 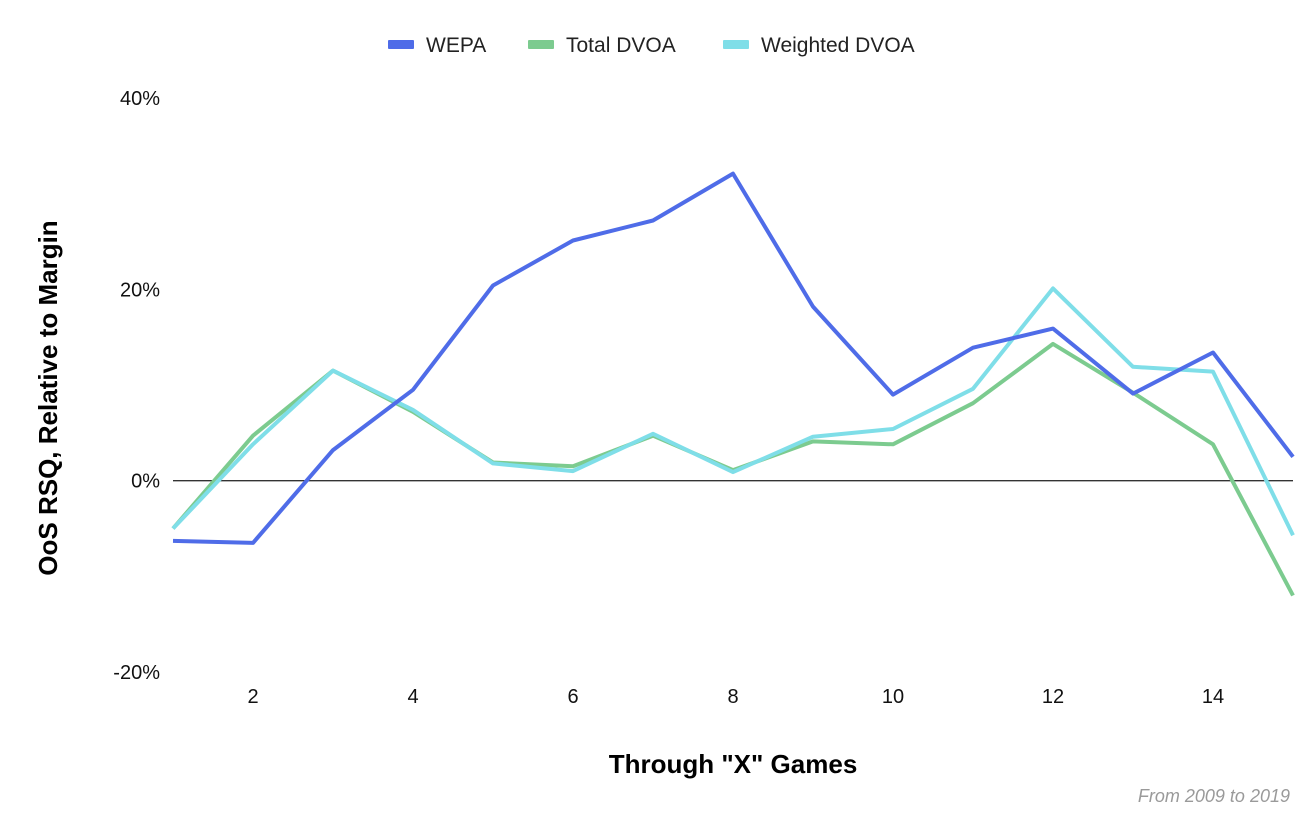 What do you see at coordinates (140, 99) in the screenshot?
I see `y-tick-label: 40%` at bounding box center [140, 99].